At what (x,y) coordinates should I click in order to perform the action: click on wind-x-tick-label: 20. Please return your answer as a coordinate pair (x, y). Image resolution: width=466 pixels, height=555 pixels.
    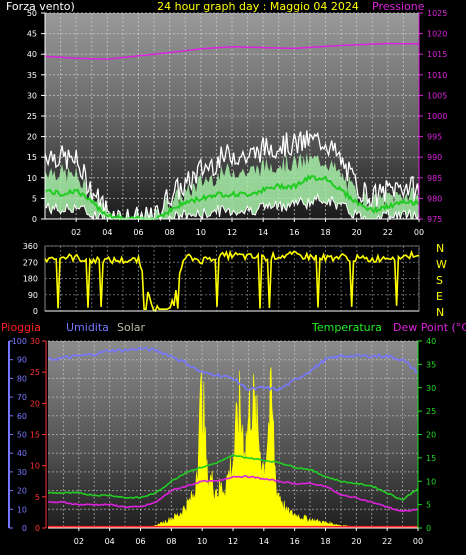
    Looking at the image, I should click on (357, 232).